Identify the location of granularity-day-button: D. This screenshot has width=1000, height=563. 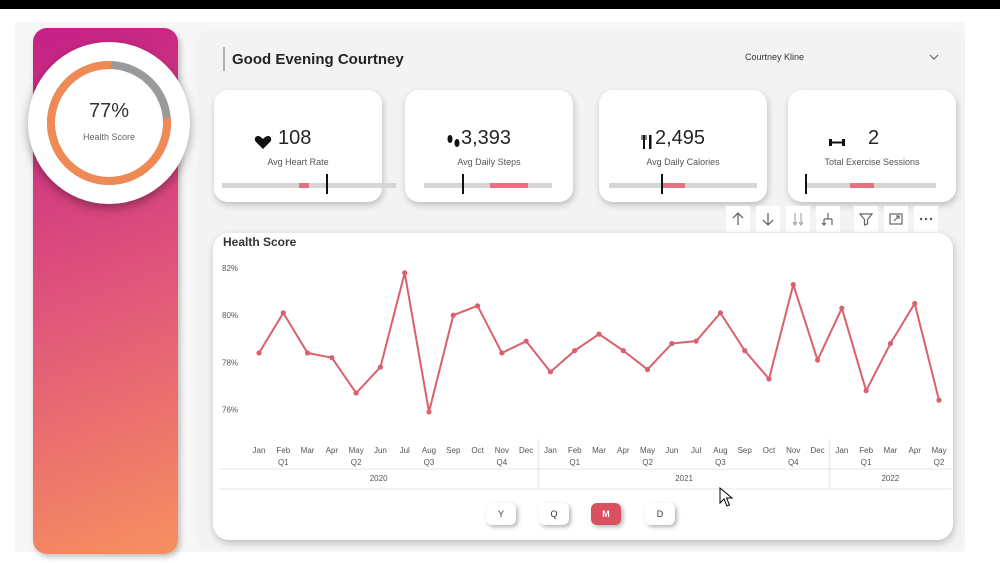
(660, 514).